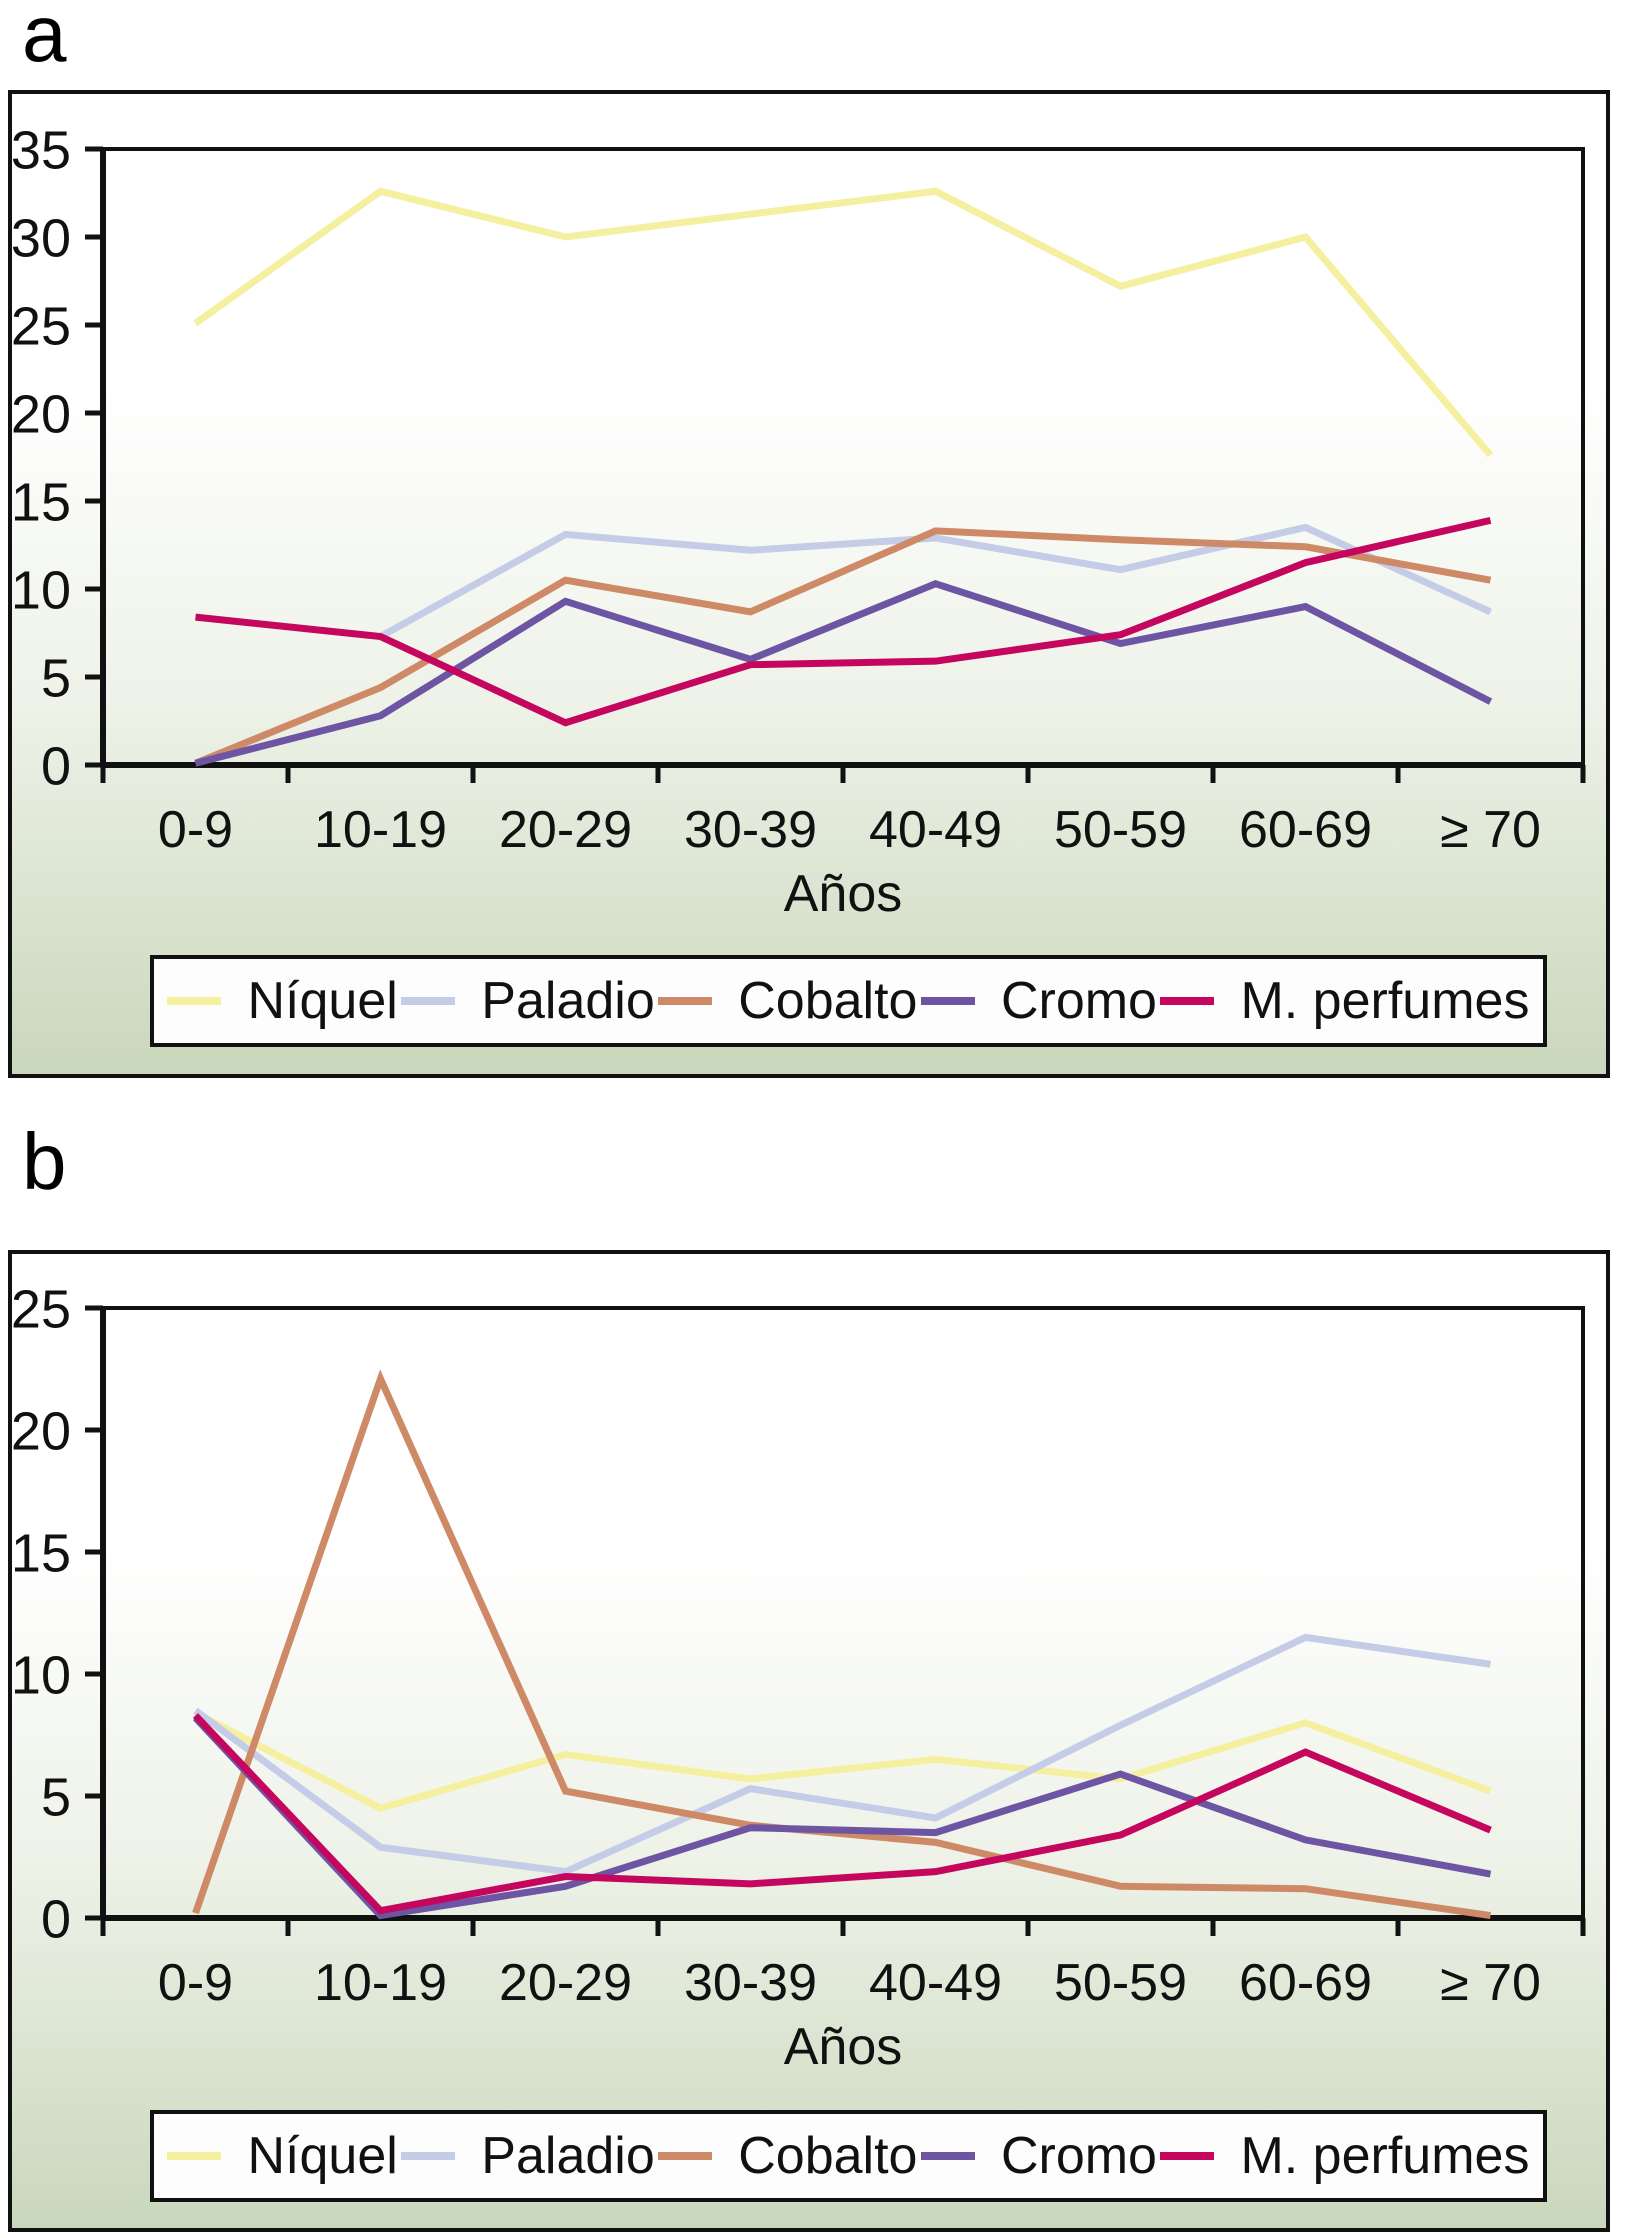  I want to click on chart-b-legend: Níquel Paladio Cobalto Cromo M. perfumes, so click(848, 2156).